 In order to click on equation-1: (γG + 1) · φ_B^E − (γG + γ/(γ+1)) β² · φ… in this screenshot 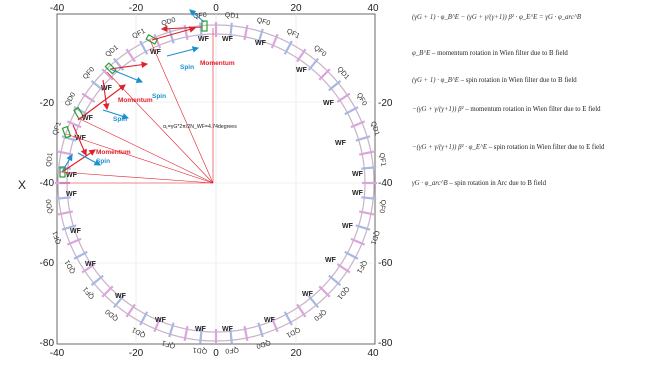, I will do `click(496, 18)`.